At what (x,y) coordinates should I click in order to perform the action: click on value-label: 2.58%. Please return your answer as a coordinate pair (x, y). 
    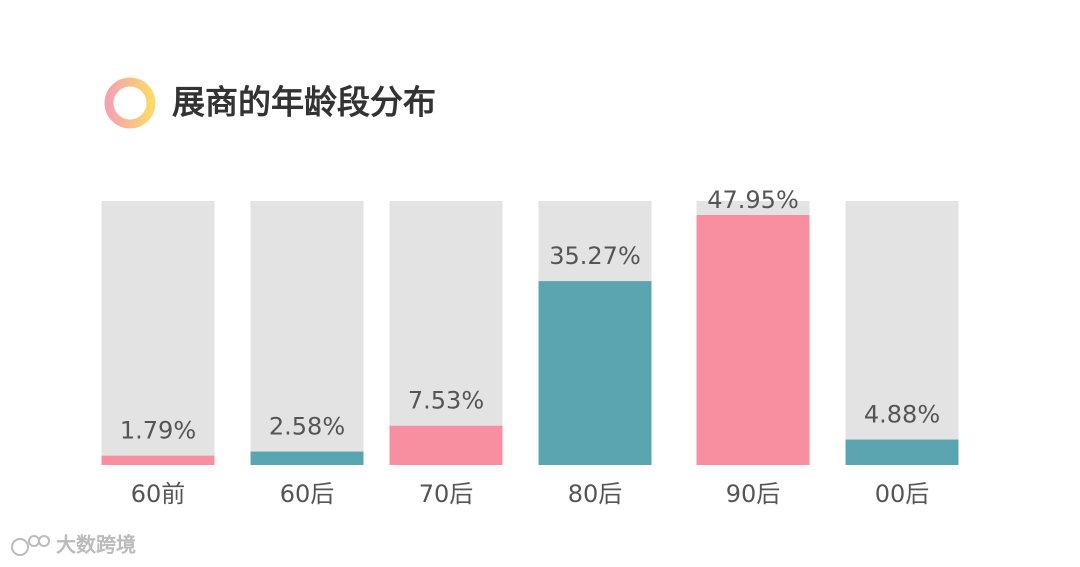
    Looking at the image, I should click on (307, 427).